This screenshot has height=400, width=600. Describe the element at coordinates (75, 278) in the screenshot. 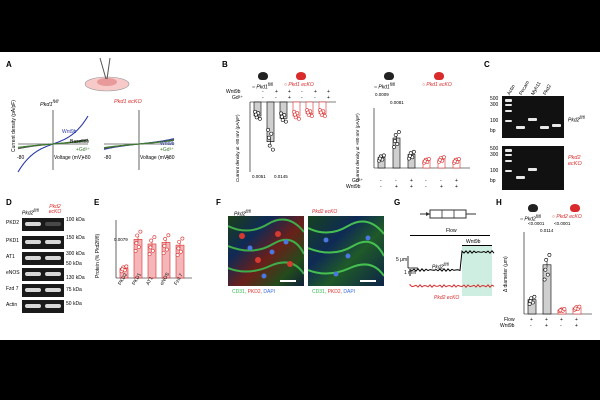

I see `kda-marker-4: 130 kDa` at that location.